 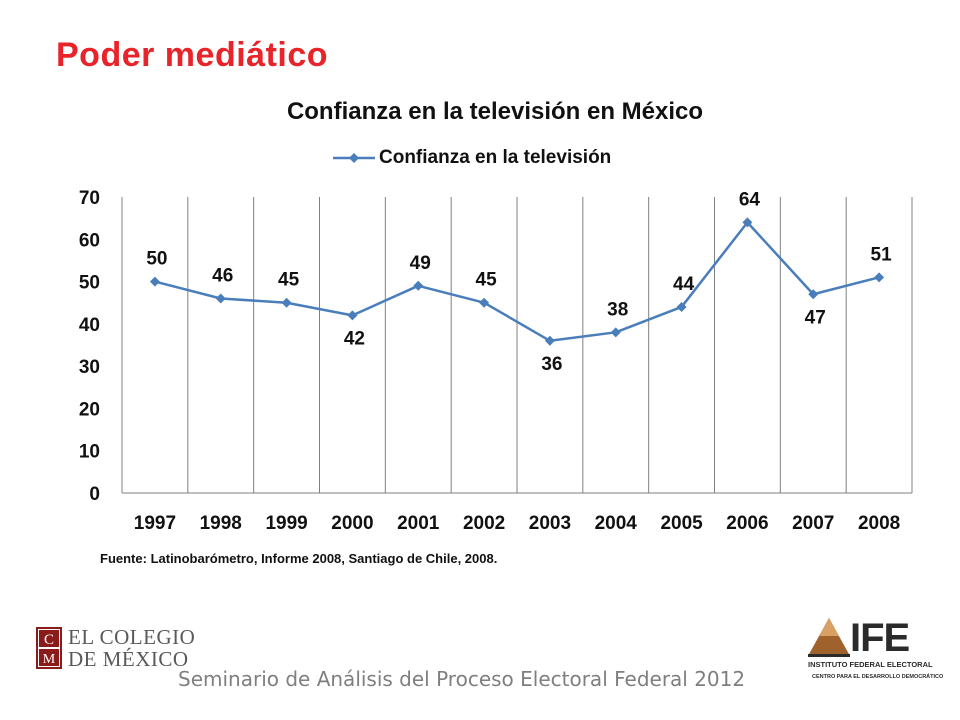 What do you see at coordinates (550, 523) in the screenshot?
I see `x-tick-label: 2003` at bounding box center [550, 523].